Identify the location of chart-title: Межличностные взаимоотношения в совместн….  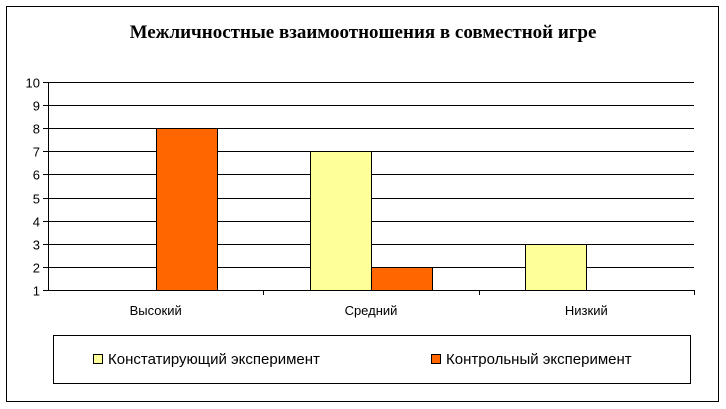
(363, 32).